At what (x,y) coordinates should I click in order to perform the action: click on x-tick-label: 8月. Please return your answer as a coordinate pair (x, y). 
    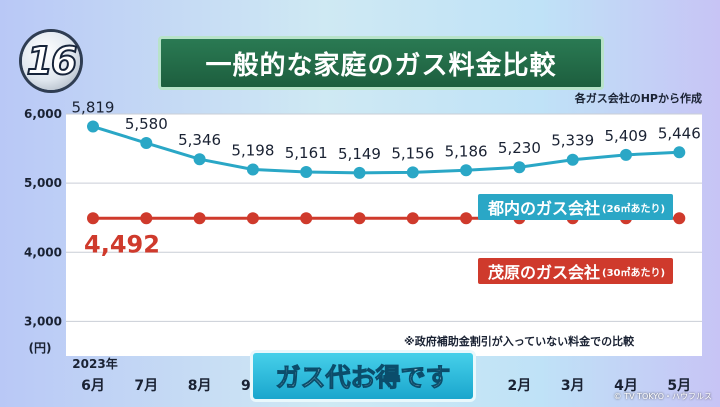
    Looking at the image, I should click on (200, 386).